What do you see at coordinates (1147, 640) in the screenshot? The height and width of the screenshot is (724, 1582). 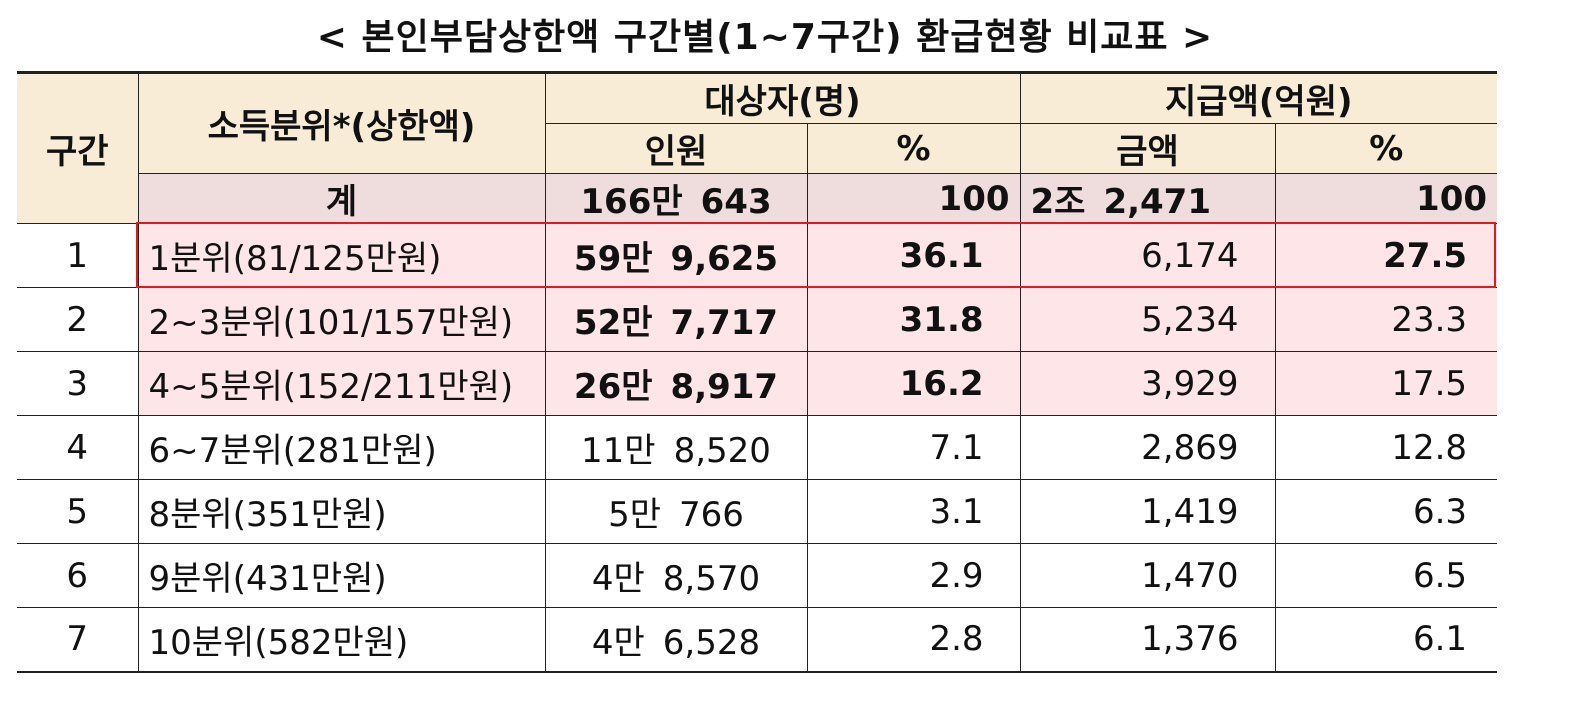 I see `row-amount: 1,376` at bounding box center [1147, 640].